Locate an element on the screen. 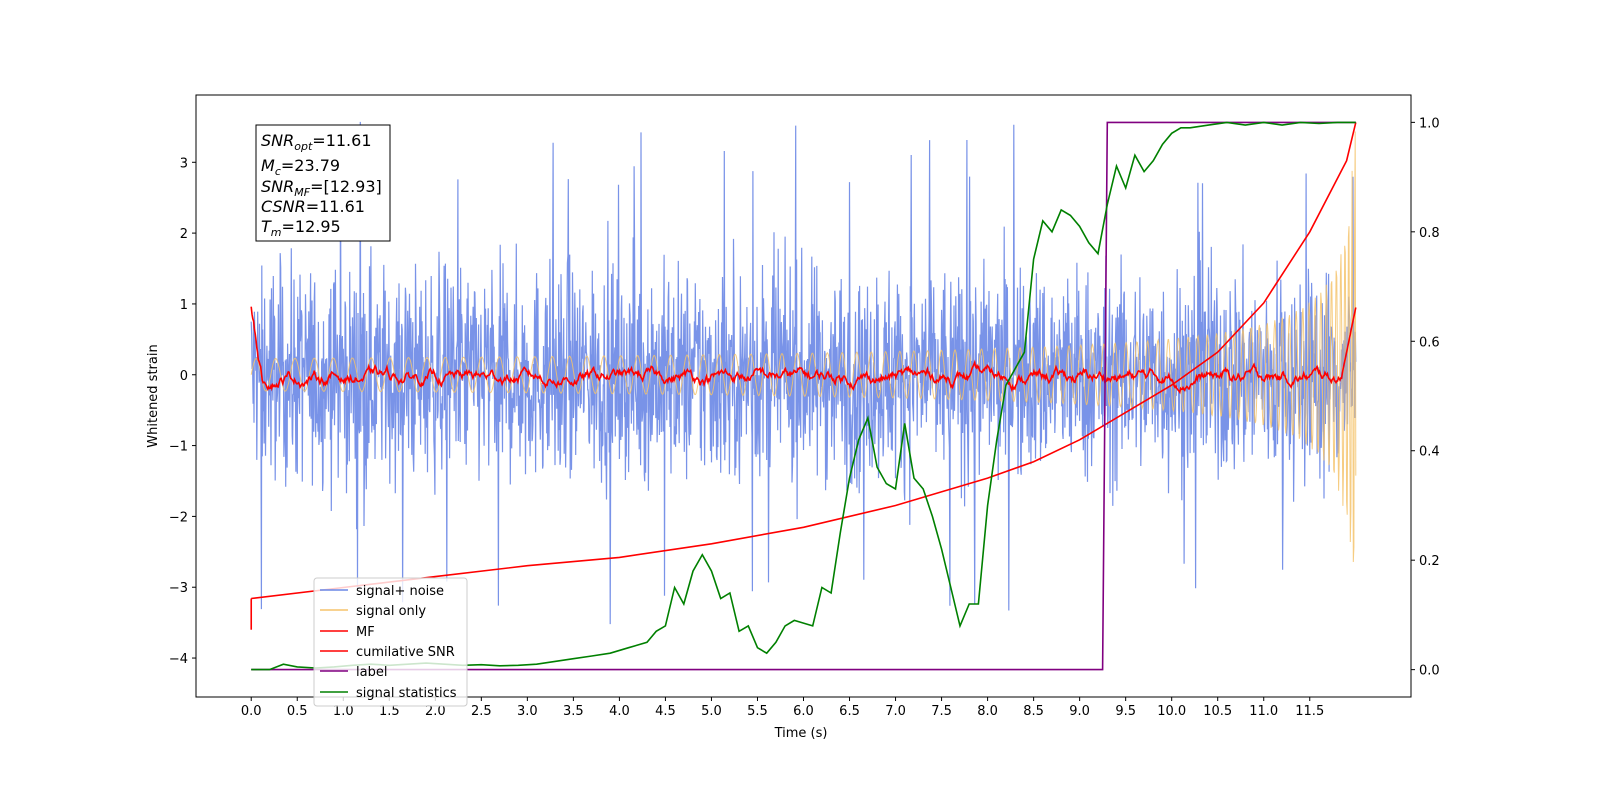  x-tick-label: 2.0 is located at coordinates (435, 711).